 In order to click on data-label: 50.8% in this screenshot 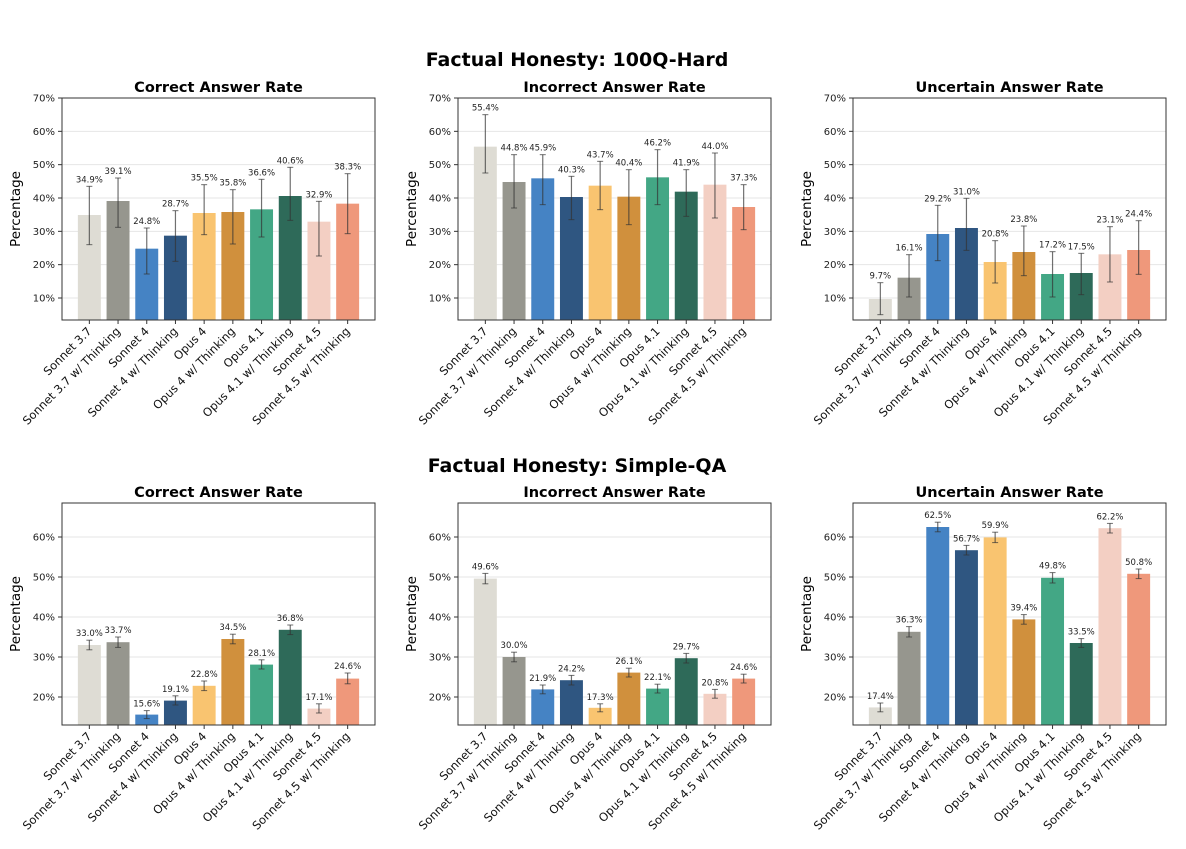, I will do `click(1138, 563)`.